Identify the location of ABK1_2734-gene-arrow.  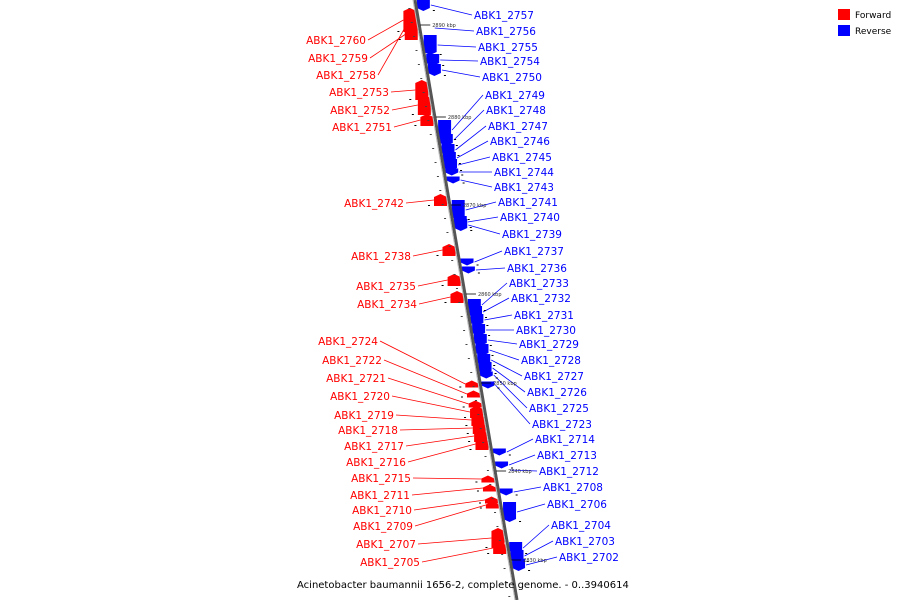
(457, 297).